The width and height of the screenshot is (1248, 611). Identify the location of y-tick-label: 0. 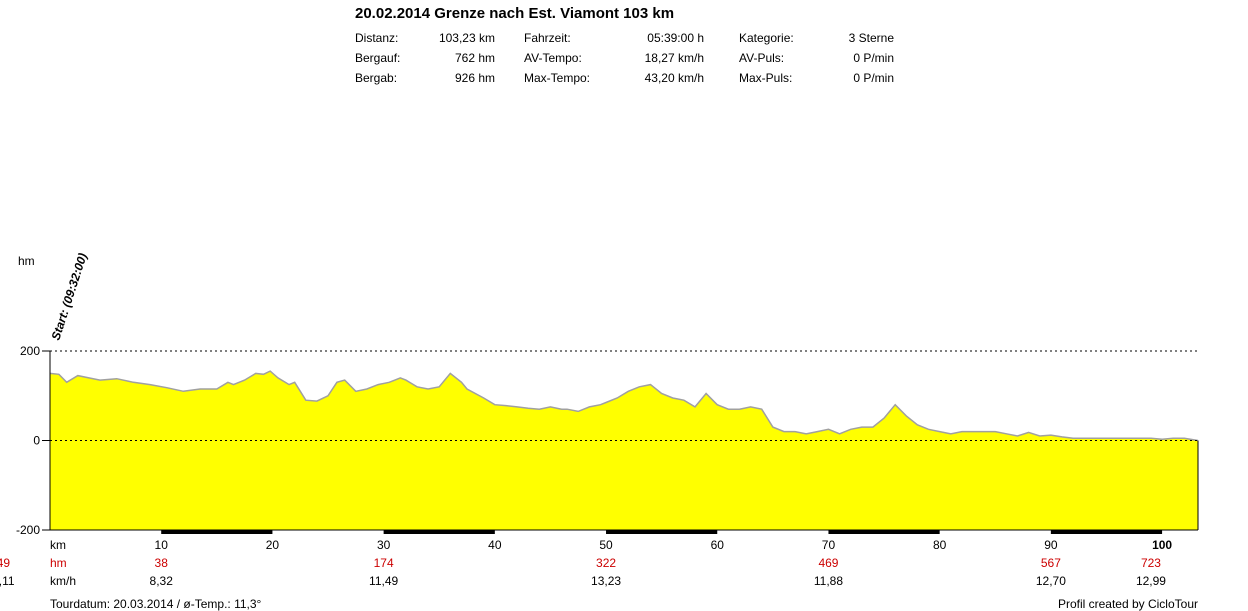
(36, 441).